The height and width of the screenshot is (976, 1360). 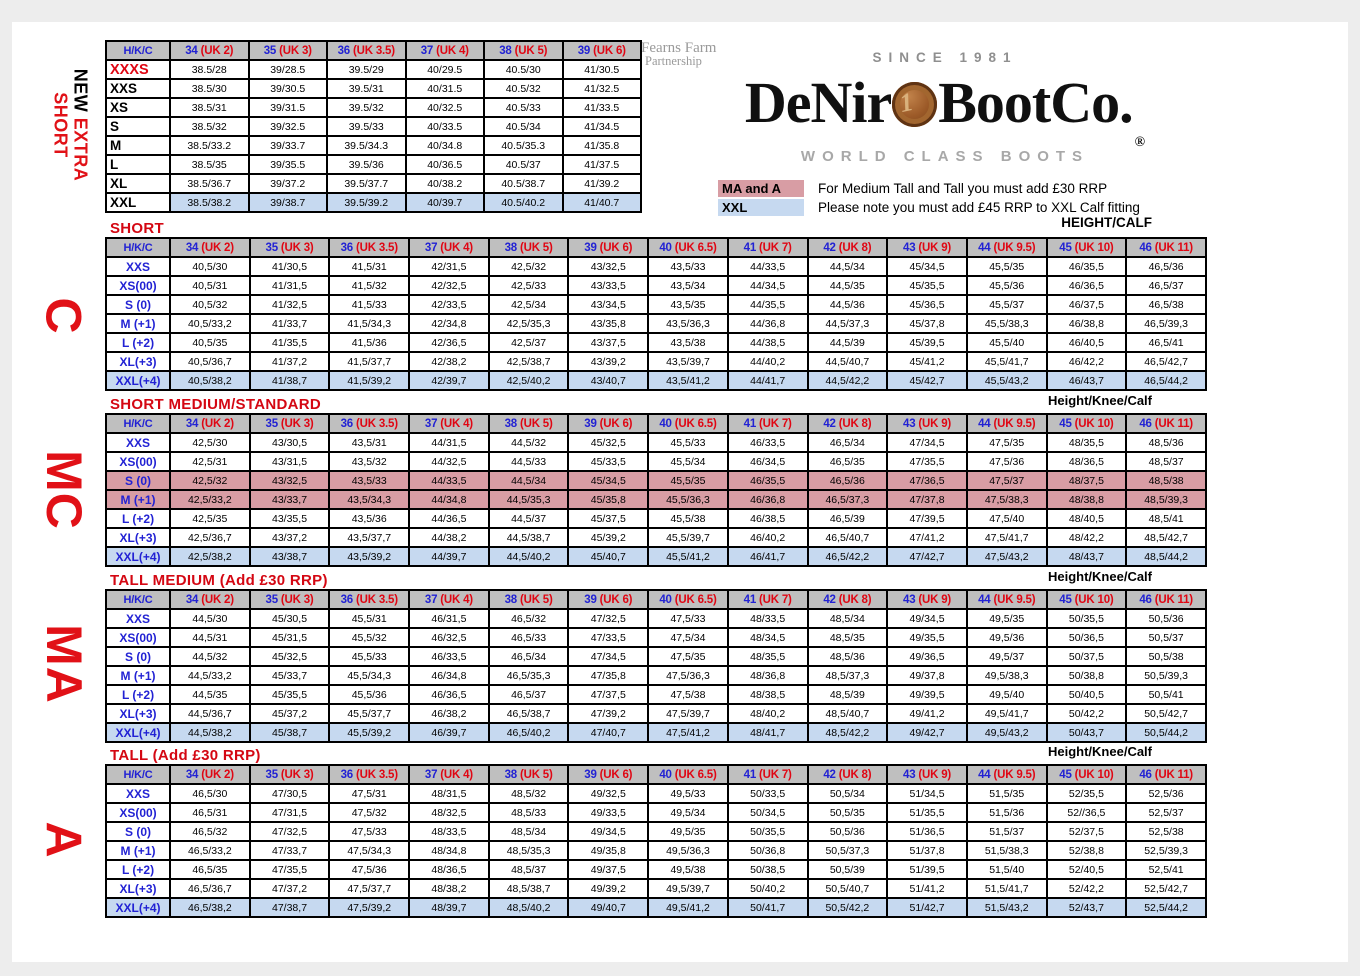 What do you see at coordinates (688, 499) in the screenshot?
I see `size-cell: 45,5/36,3` at bounding box center [688, 499].